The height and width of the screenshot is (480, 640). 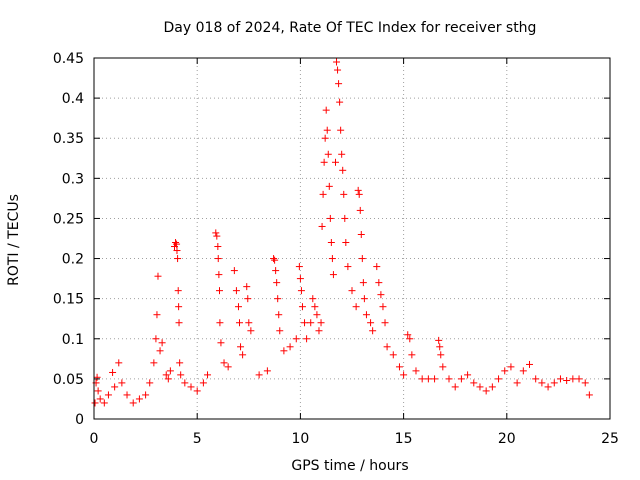 What do you see at coordinates (68, 139) in the screenshot?
I see `y-tick-label: 0.35` at bounding box center [68, 139].